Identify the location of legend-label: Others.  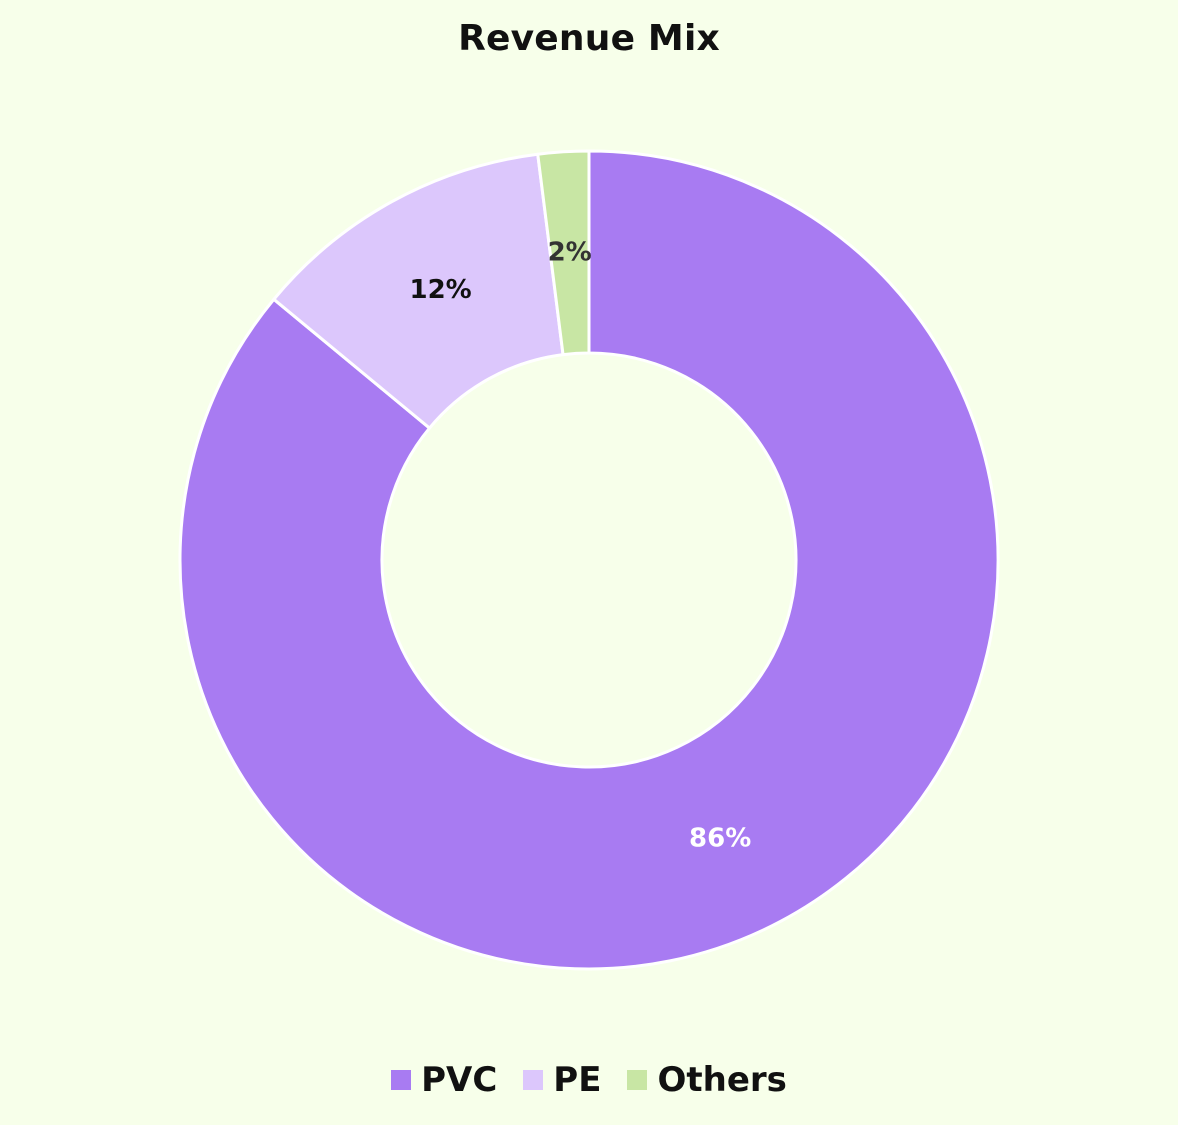
(722, 1080).